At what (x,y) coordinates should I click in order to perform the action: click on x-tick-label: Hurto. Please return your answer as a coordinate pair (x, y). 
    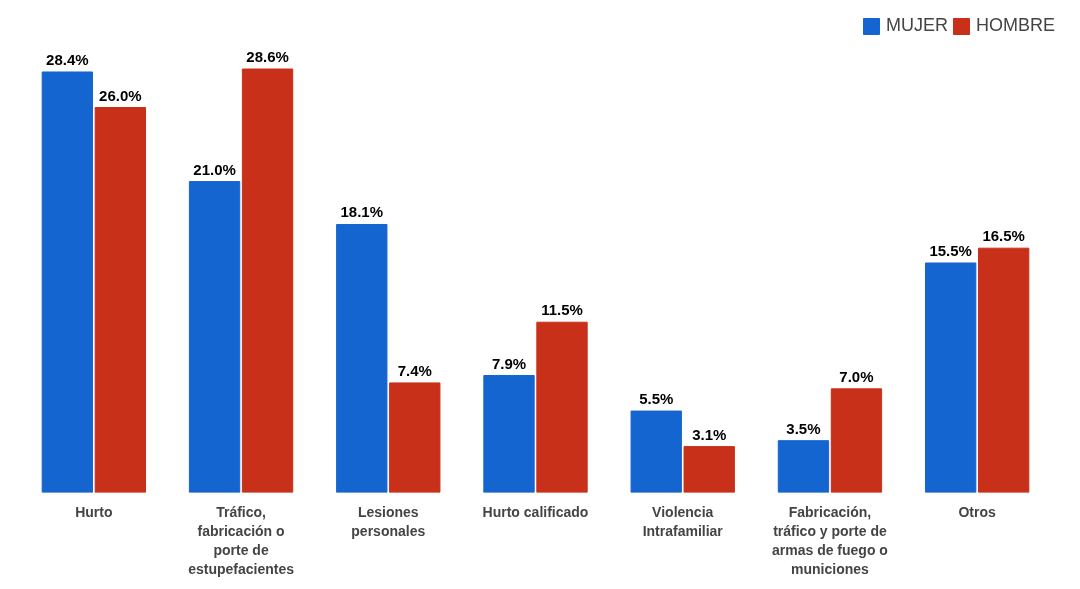
    Looking at the image, I should click on (94, 511).